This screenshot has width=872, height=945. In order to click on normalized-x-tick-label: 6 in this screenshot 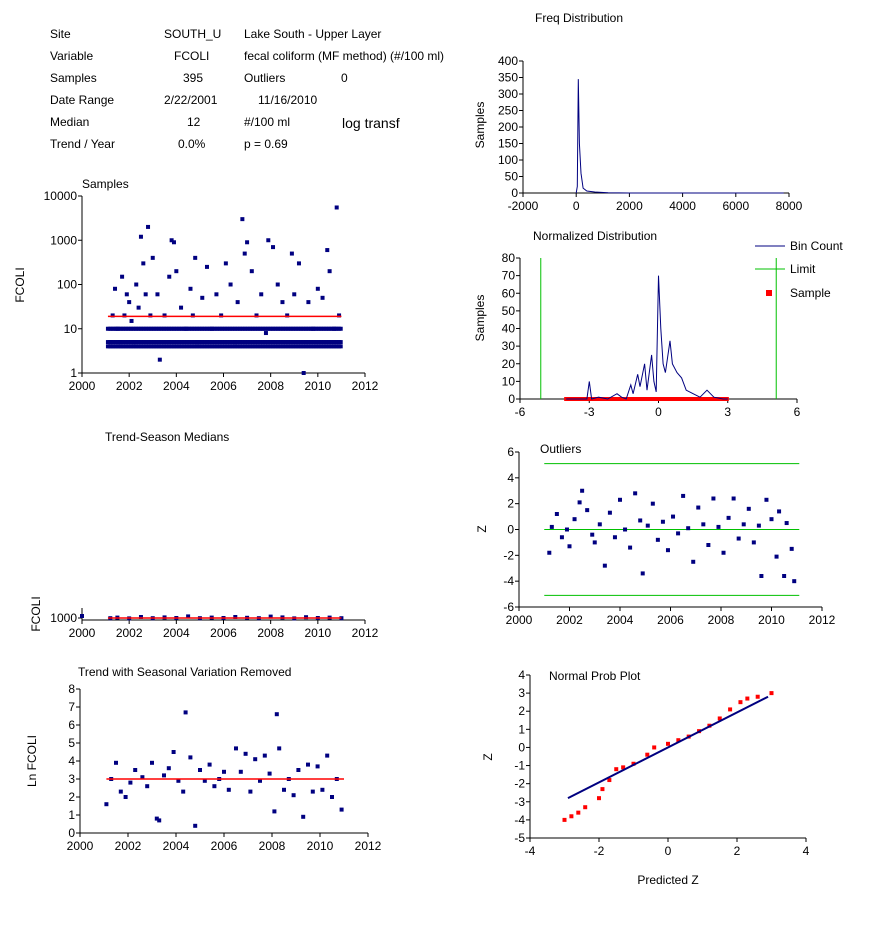, I will do `click(797, 412)`.